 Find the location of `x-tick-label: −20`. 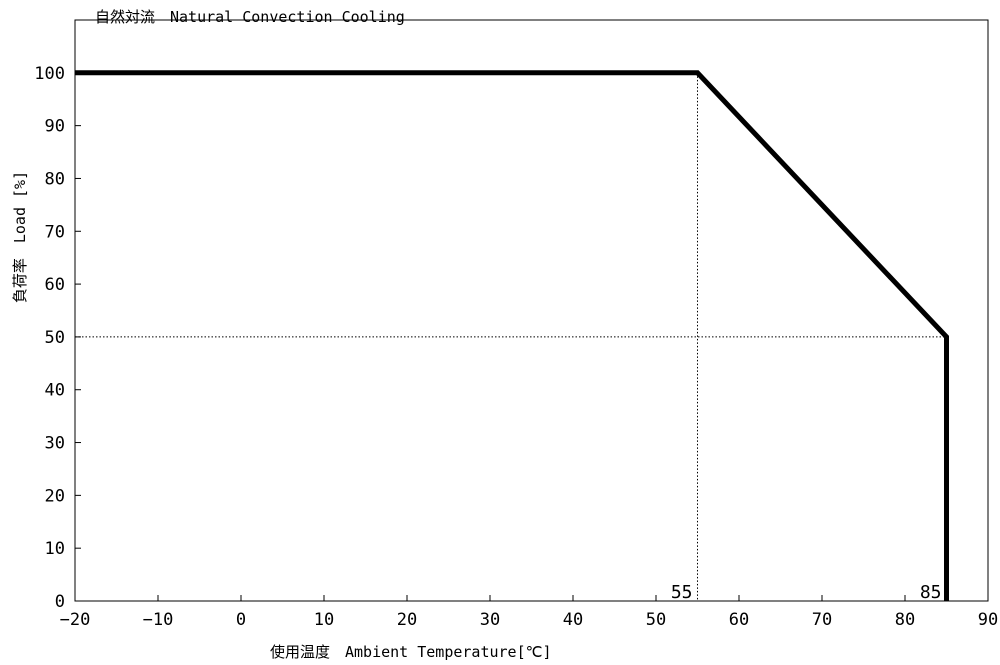

x-tick-label: −20 is located at coordinates (75, 620).